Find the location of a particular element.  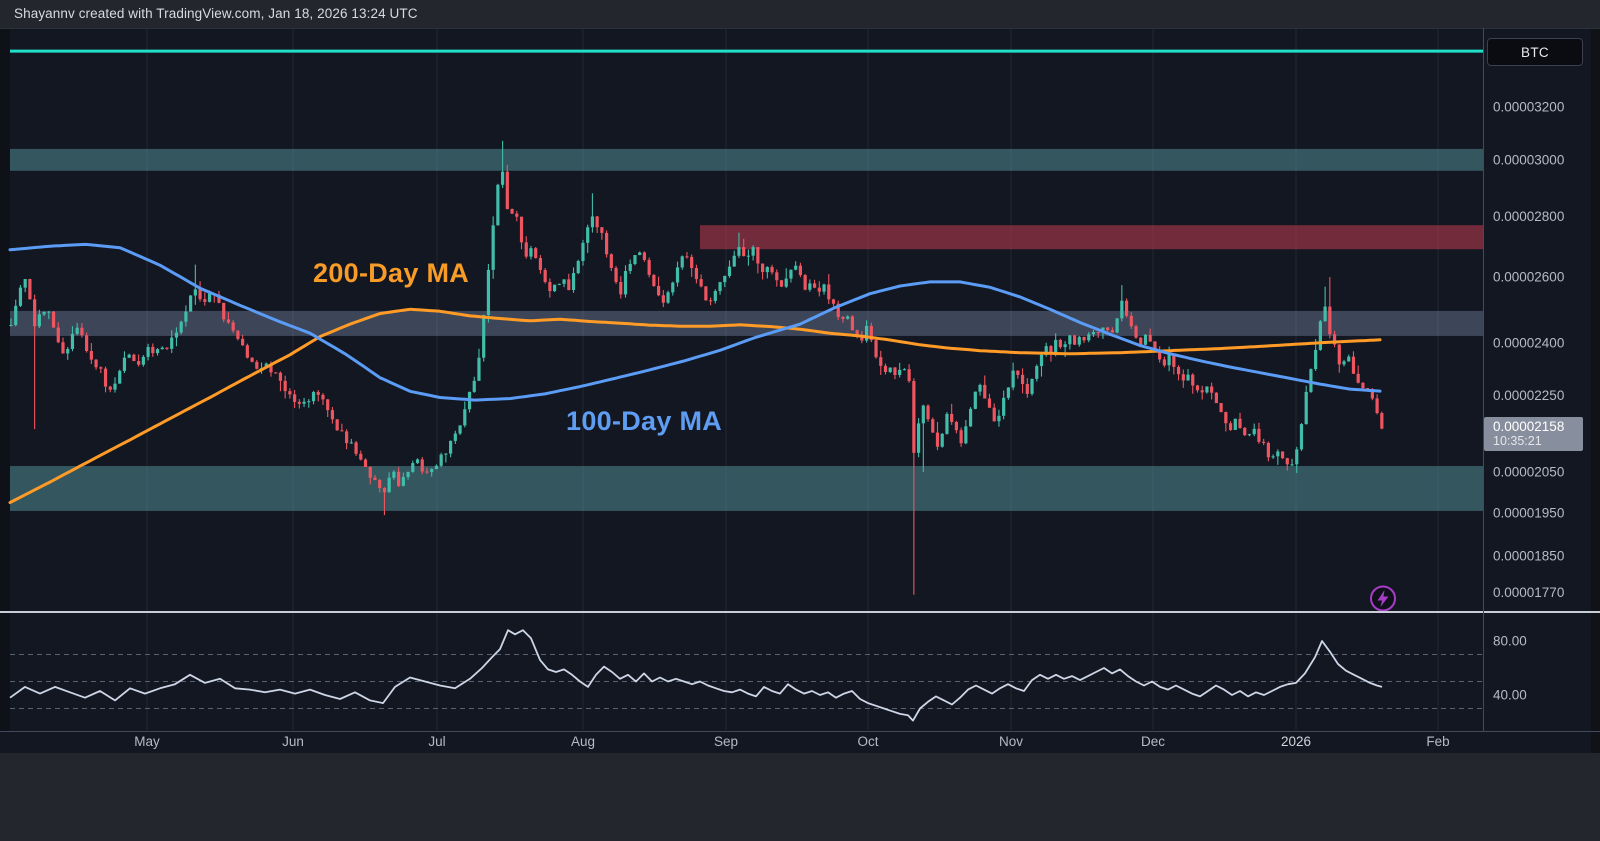

price-axis-label: 0.00001850 is located at coordinates (1528, 556).